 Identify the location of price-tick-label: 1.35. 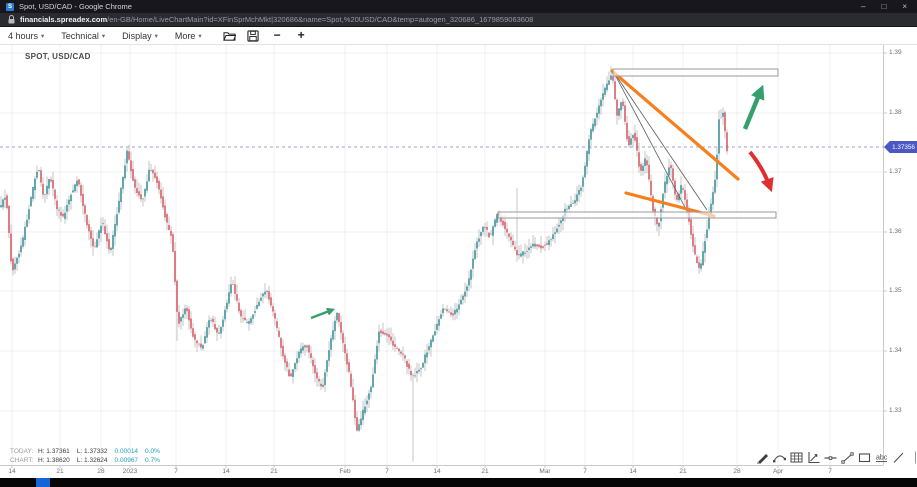
(895, 290).